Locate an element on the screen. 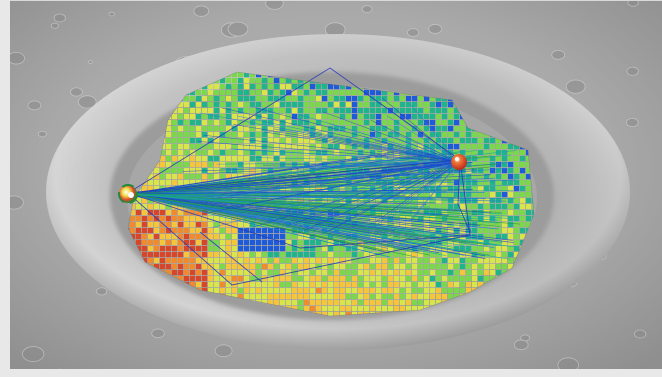 The width and height of the screenshot is (662, 377). right-sensor-marker-icon is located at coordinates (459, 162).